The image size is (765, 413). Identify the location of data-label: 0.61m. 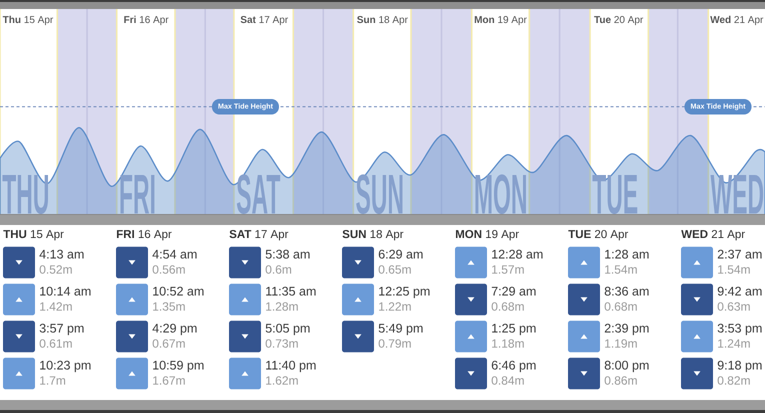
(56, 343).